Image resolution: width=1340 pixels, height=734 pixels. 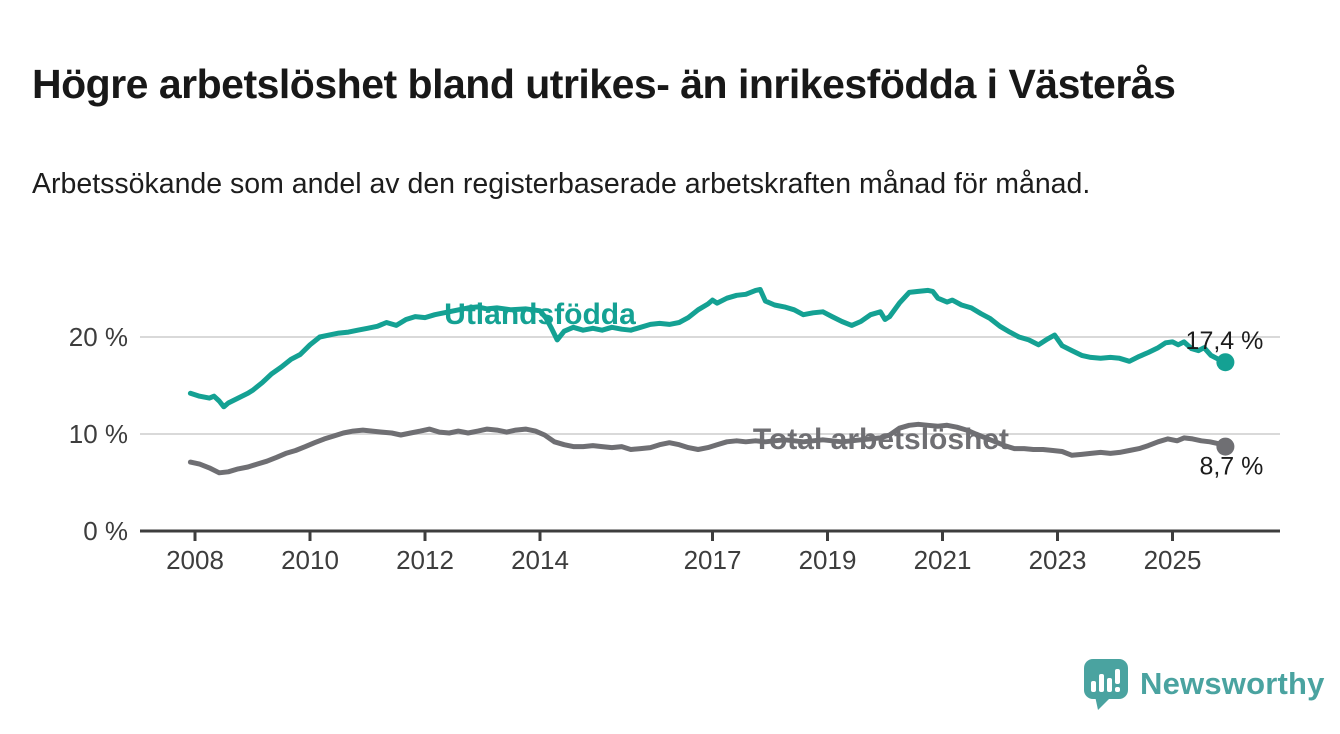 I want to click on x-tick-label: 2014, so click(x=540, y=560).